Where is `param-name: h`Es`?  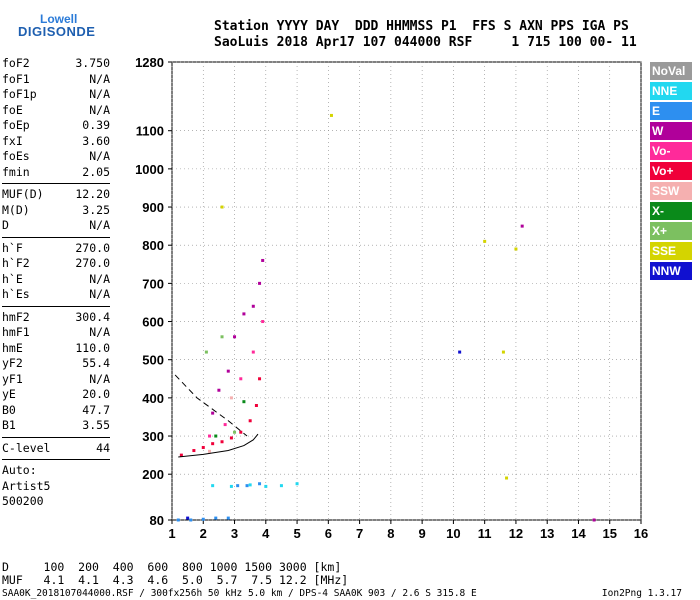 param-name: h`Es is located at coordinates (16, 294).